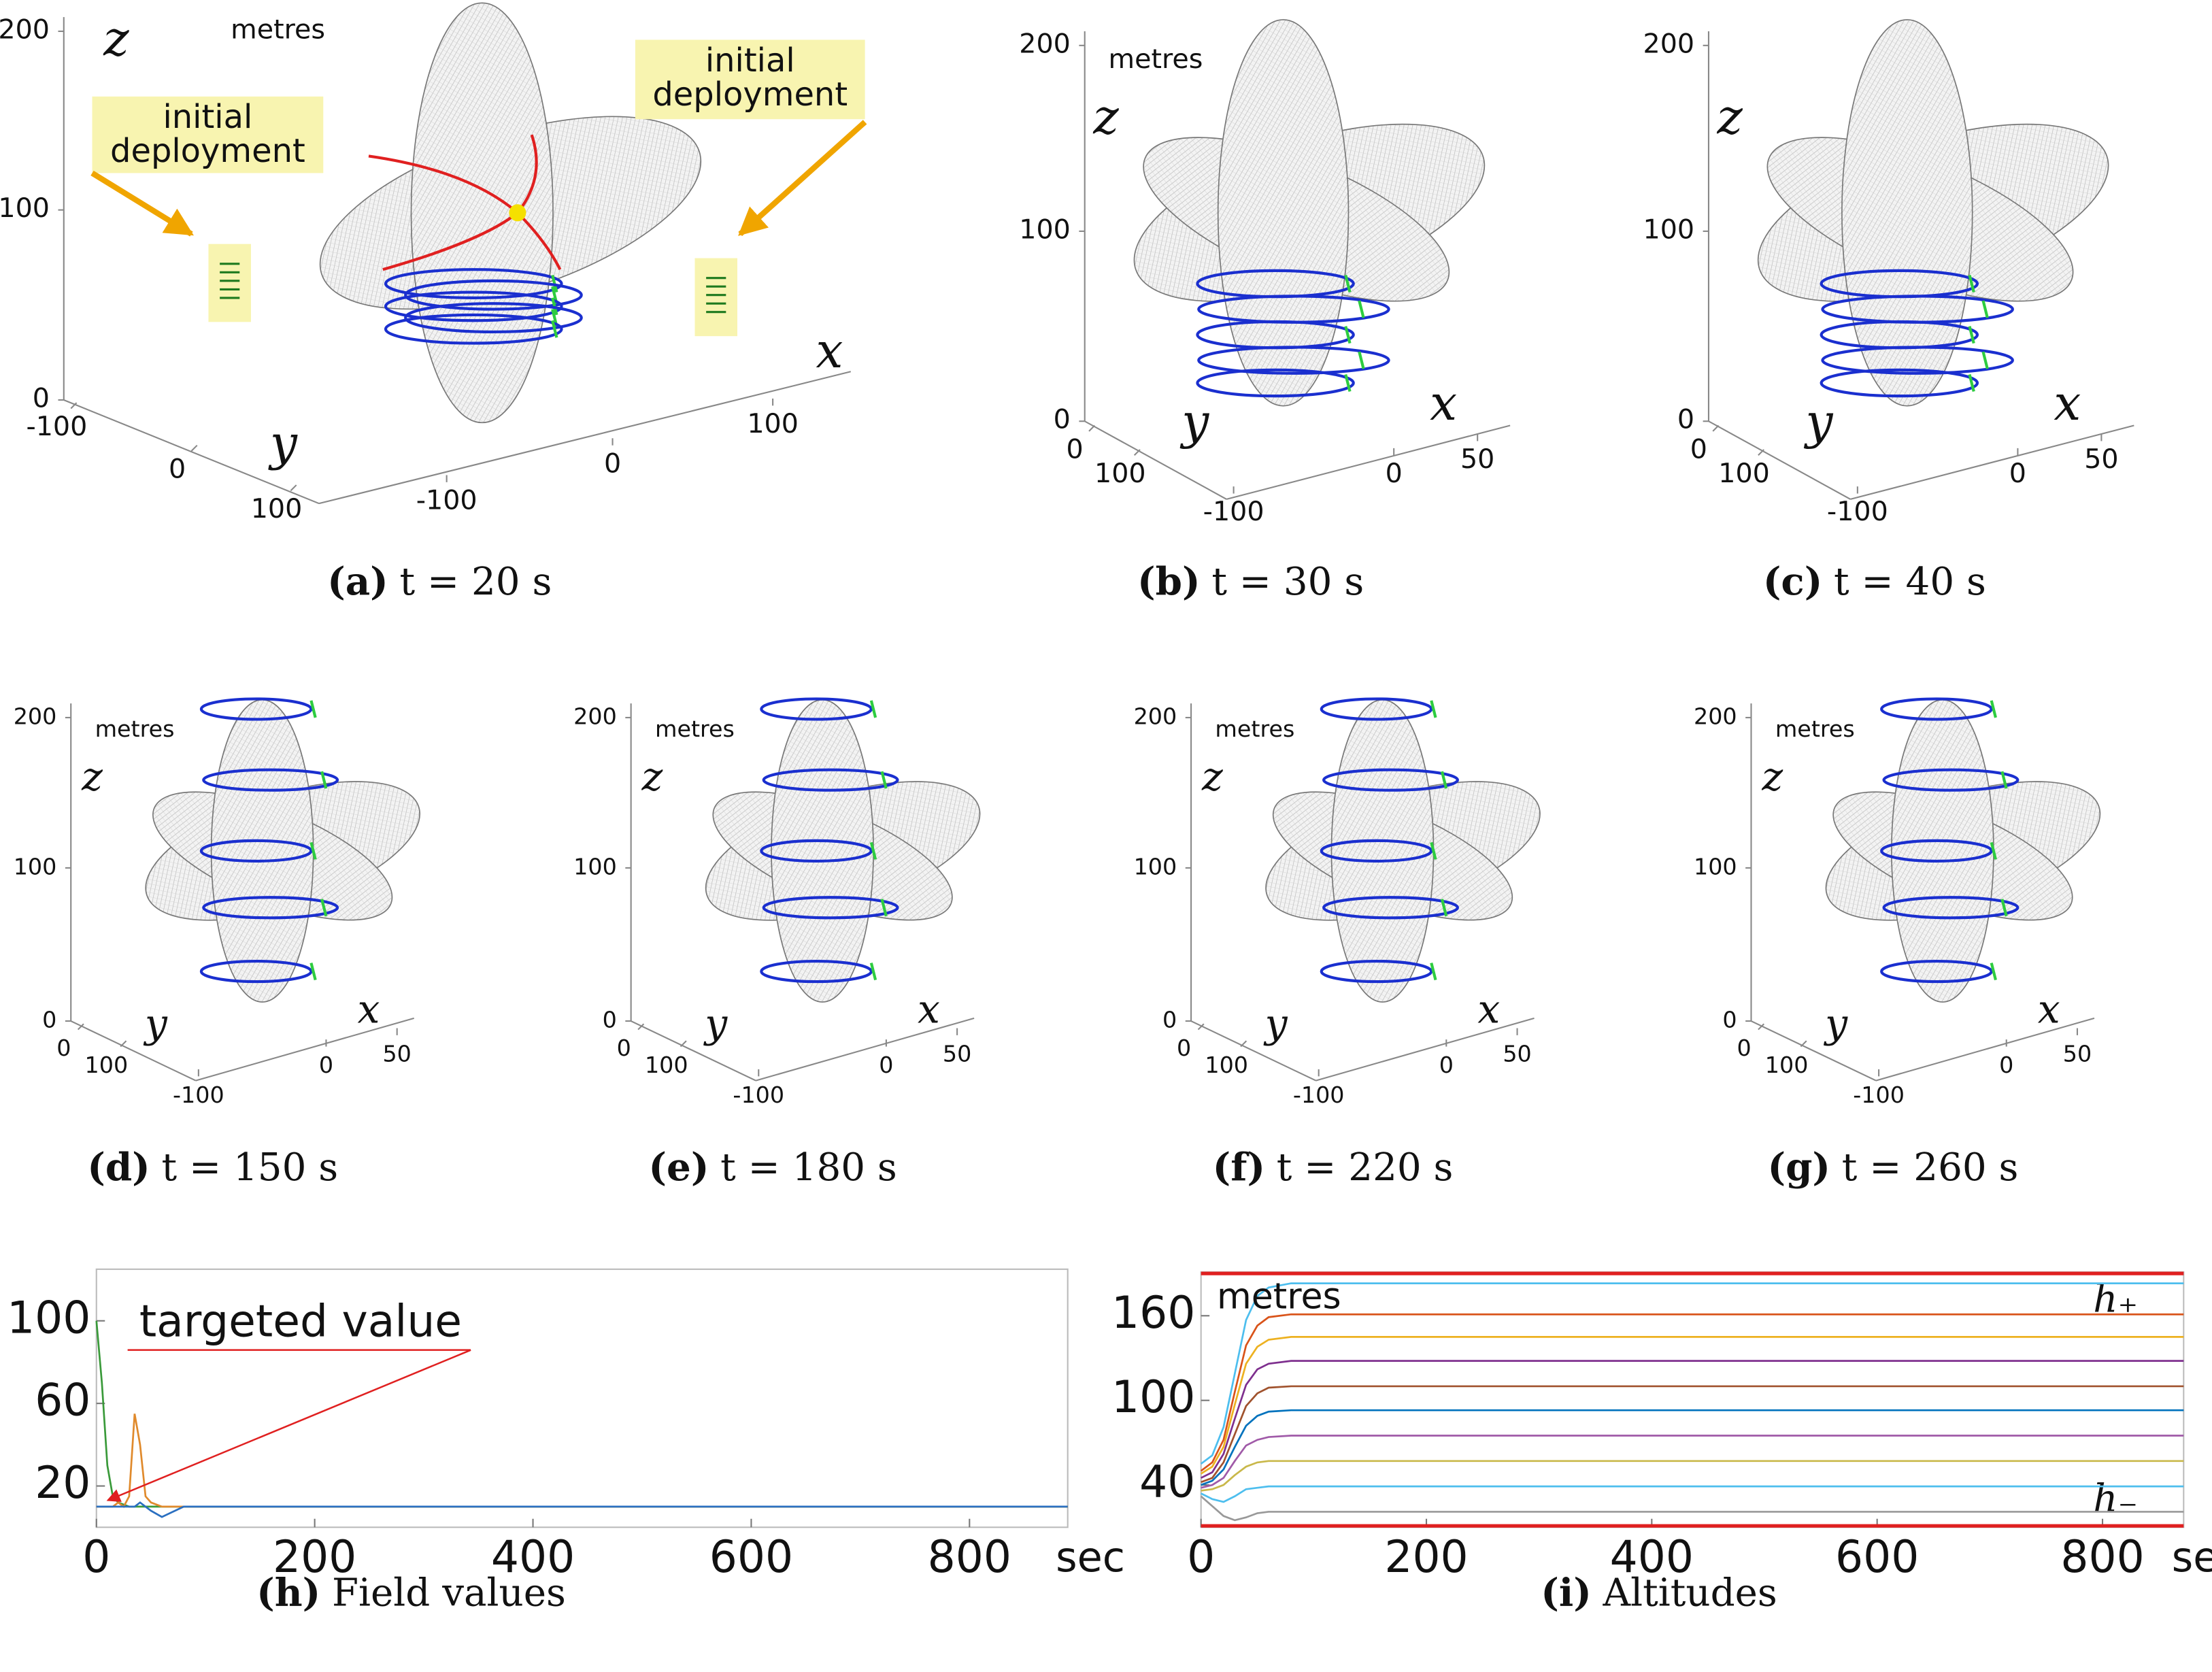 This screenshot has width=2212, height=1672. I want to click on caption: (b) t = 30 s, so click(1250, 581).